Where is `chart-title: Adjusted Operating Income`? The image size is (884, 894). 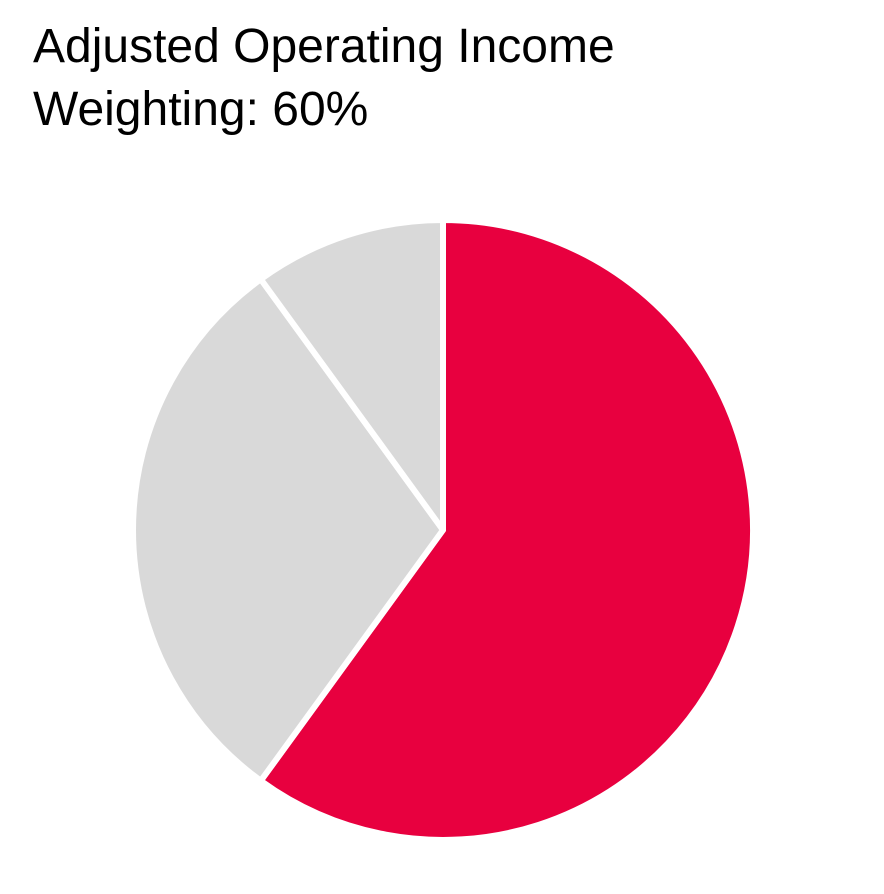
chart-title: Adjusted Operating Income is located at coordinates (324, 46).